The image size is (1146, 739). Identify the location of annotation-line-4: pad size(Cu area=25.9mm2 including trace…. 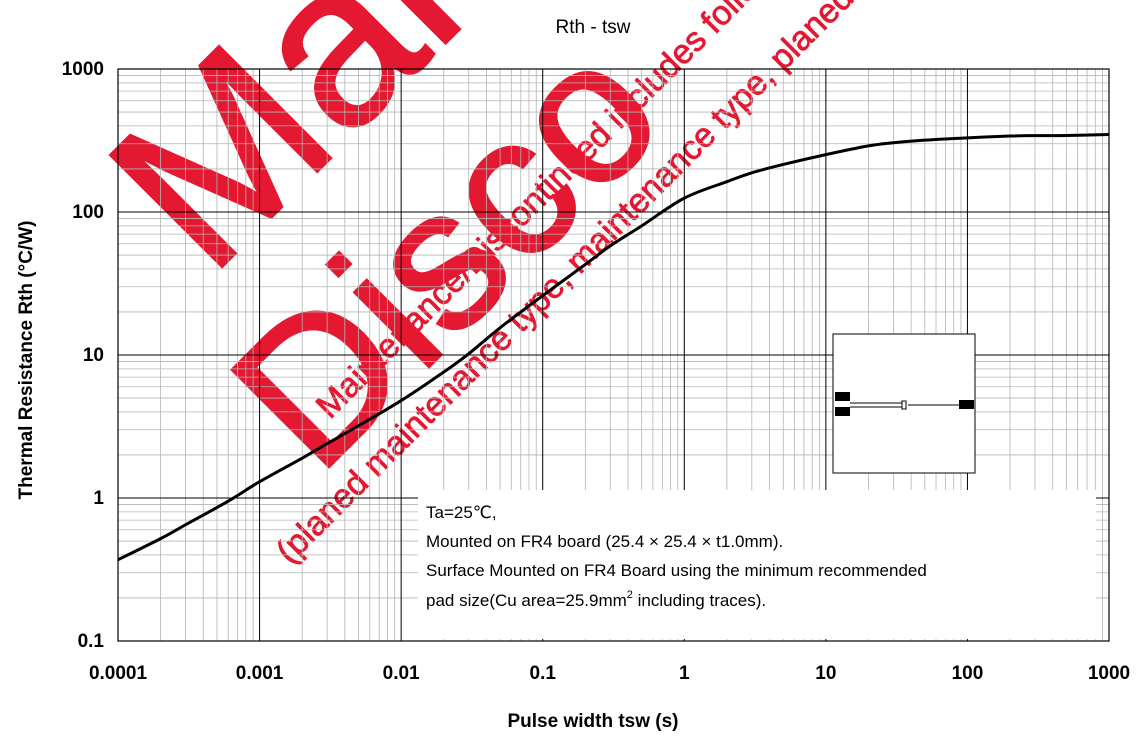
(596, 599).